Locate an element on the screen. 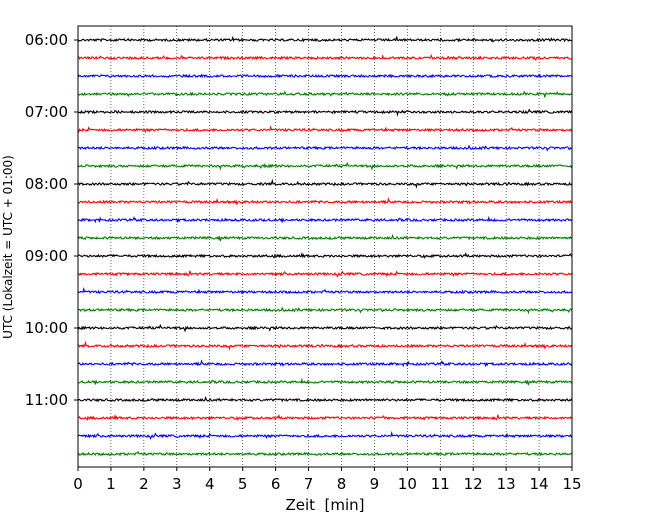 This screenshot has height=524, width=650. x-tick-label: 15 is located at coordinates (571, 484).